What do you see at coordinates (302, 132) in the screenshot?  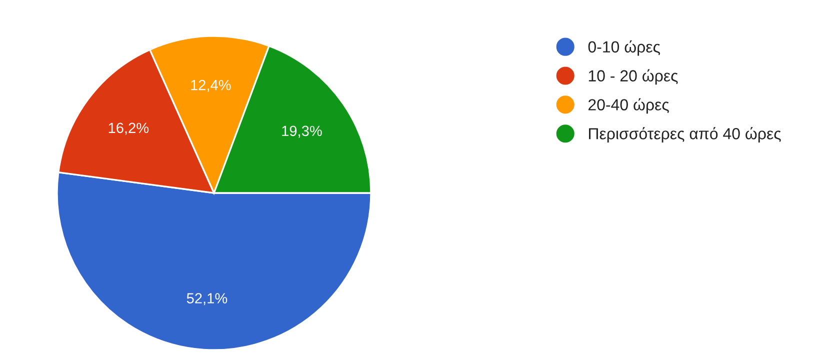 I see `data-label: 19,3%` at bounding box center [302, 132].